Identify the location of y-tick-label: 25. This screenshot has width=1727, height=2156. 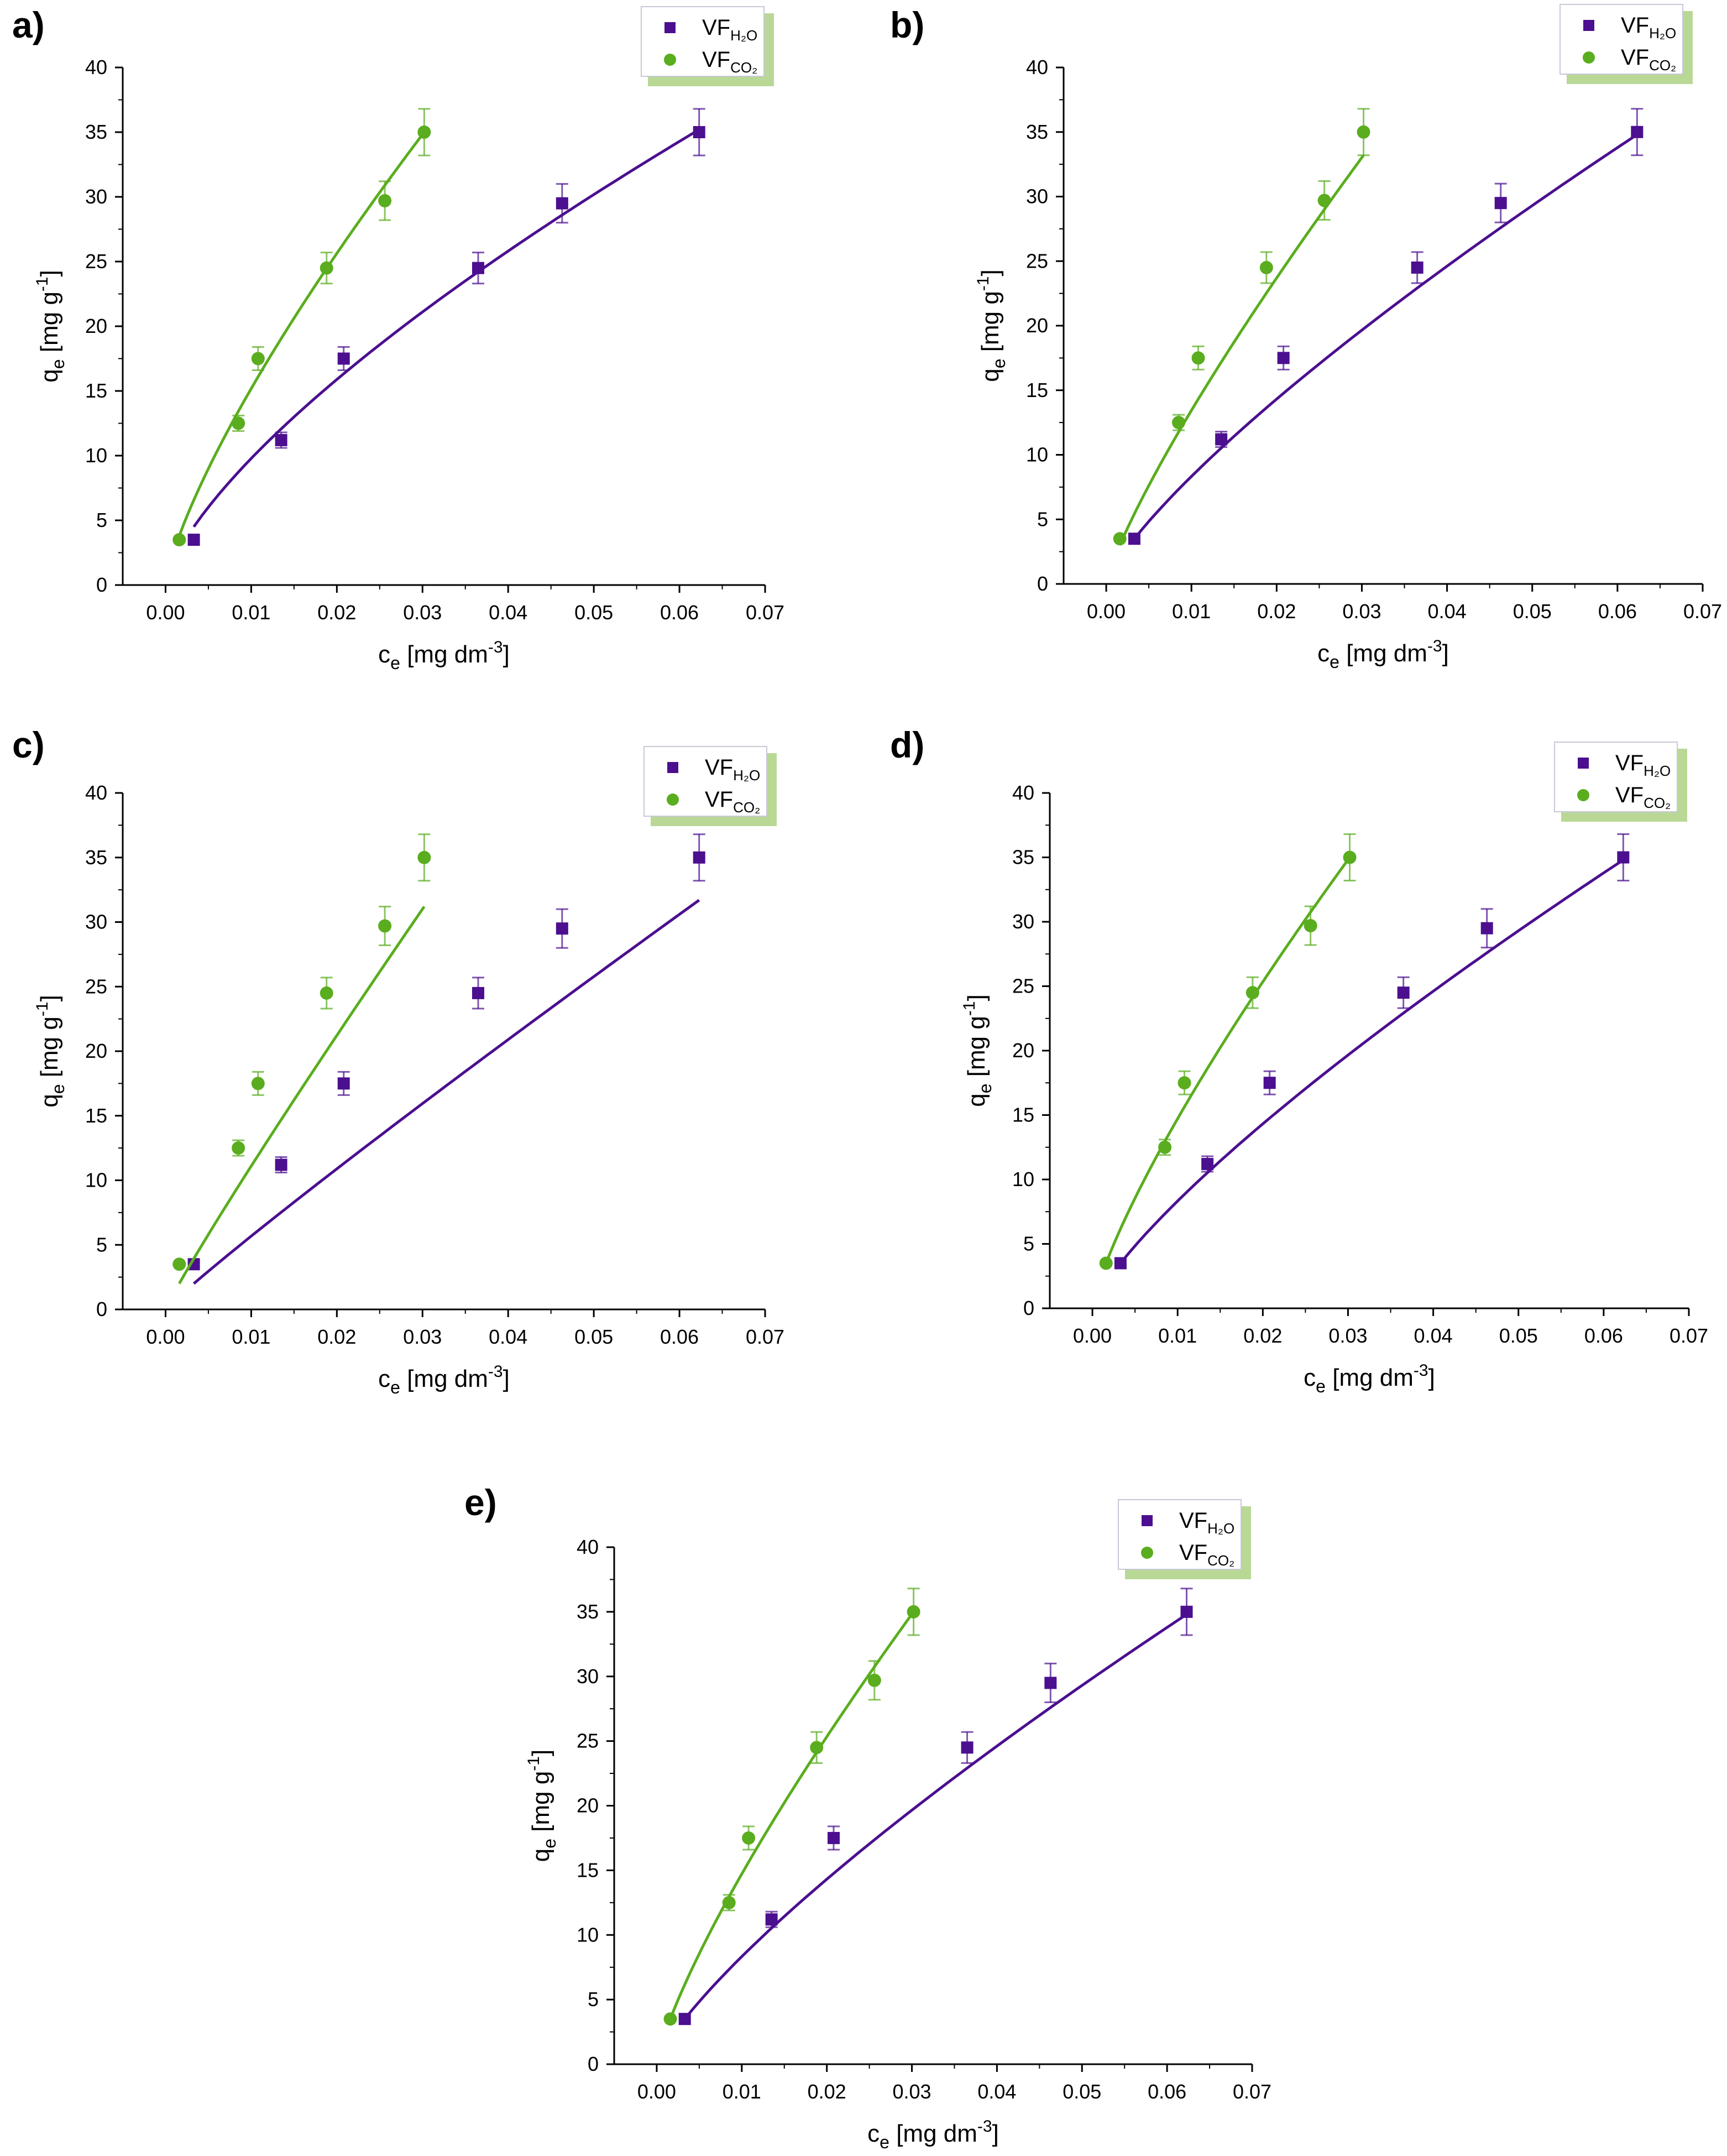
(96, 261).